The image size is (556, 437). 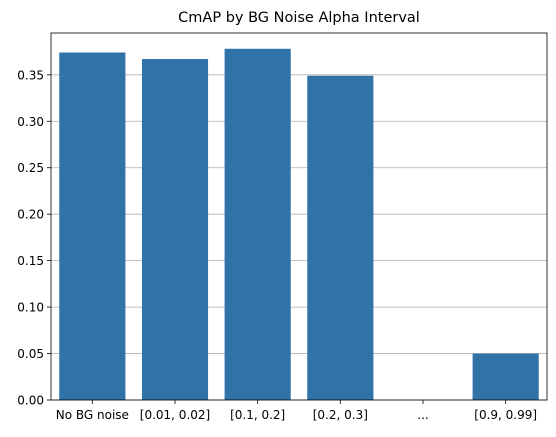 I want to click on x-tick-label: [0.1, 0.2], so click(x=257, y=415).